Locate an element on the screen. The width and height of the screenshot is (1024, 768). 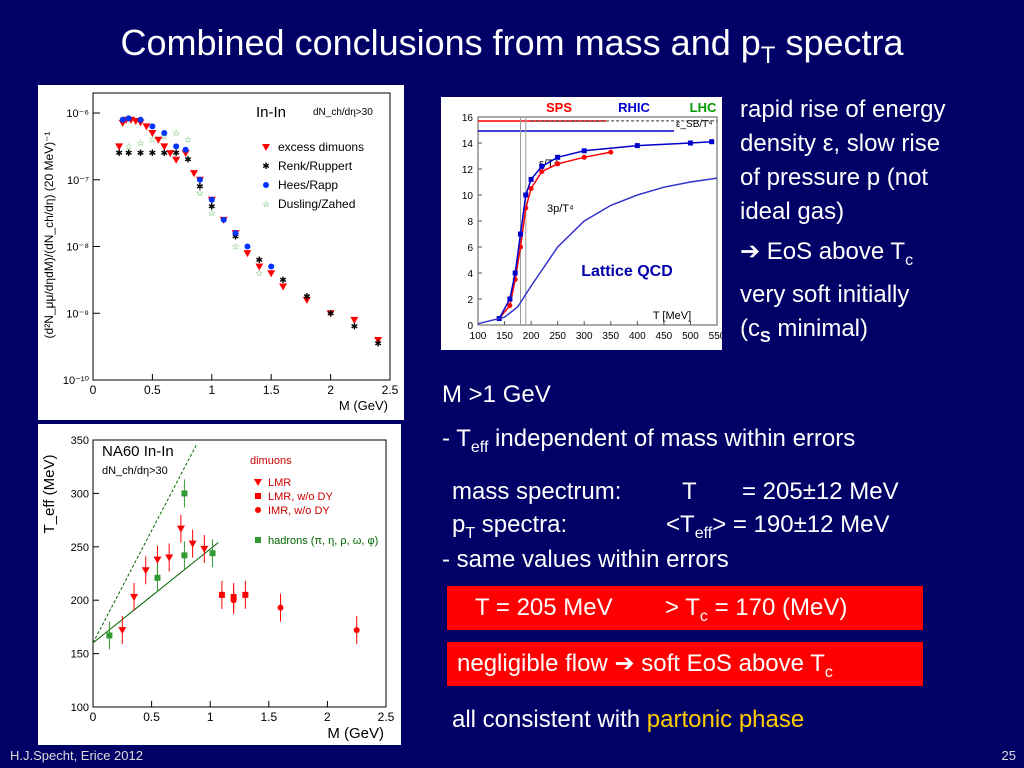
tc-box: T = 205 MeV > Tc = 170 (MeV) is located at coordinates (685, 608).